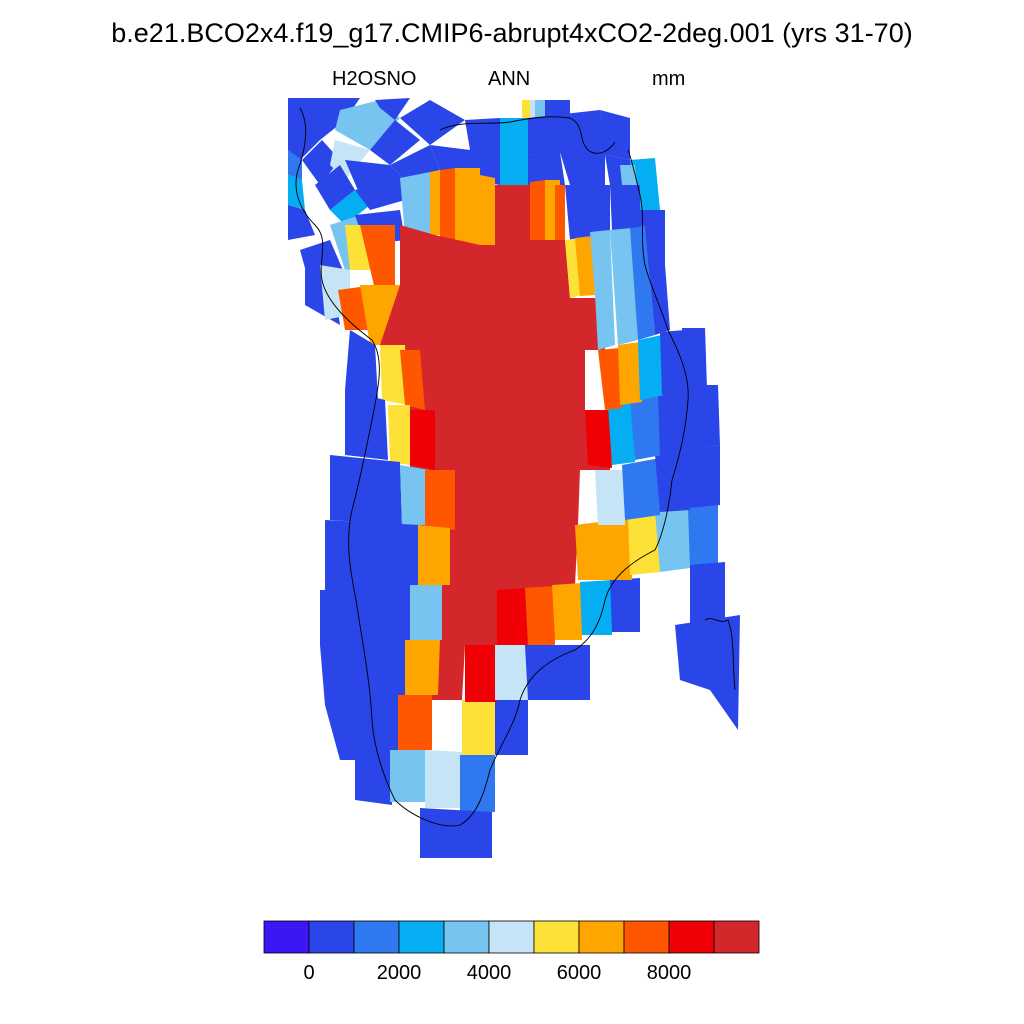  What do you see at coordinates (669, 973) in the screenshot?
I see `colorbar-tick-label: 8000` at bounding box center [669, 973].